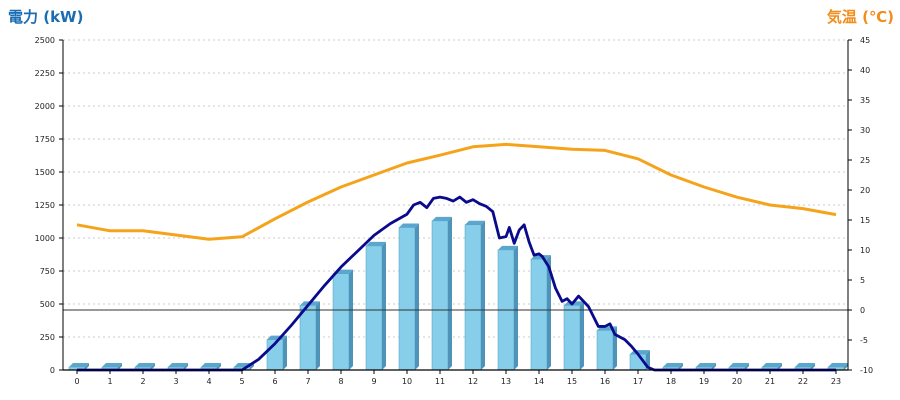 Image resolution: width=900 pixels, height=400 pixels. Describe the element at coordinates (638, 381) in the screenshot. I see `x-tick-label: 17` at that location.